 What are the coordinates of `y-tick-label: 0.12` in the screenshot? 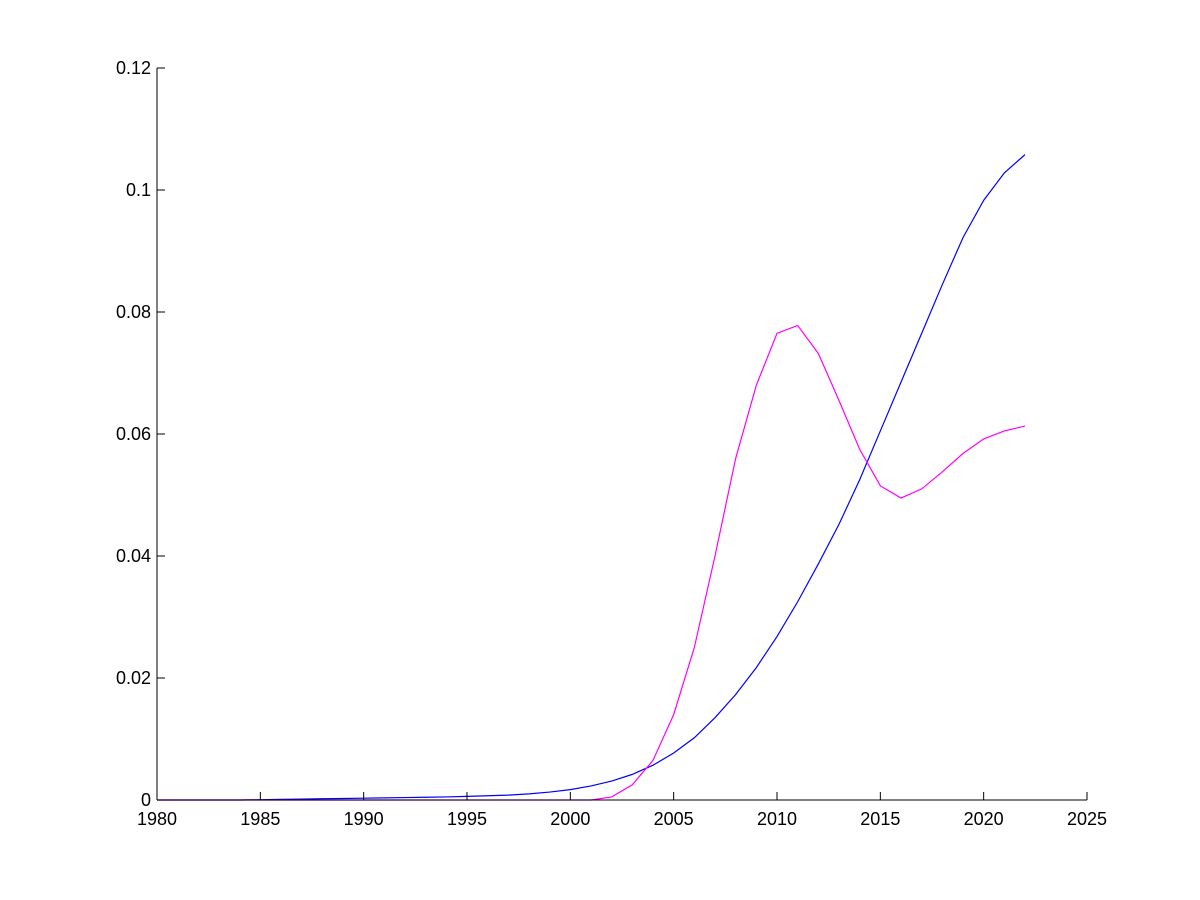 It's located at (133, 68).